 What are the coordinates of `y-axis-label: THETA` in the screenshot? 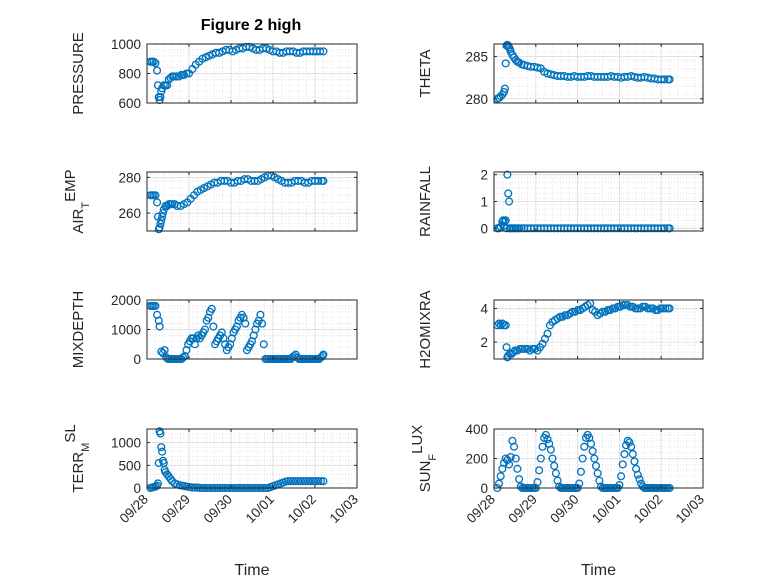 It's located at (425, 73).